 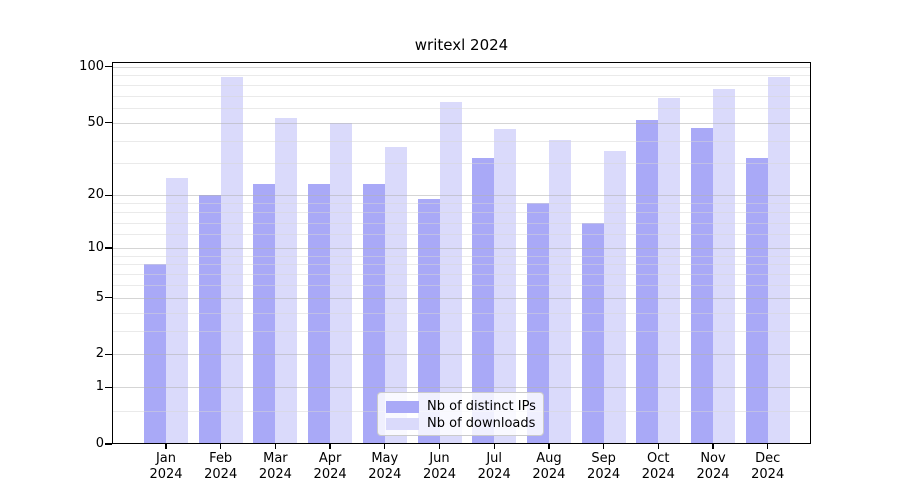 I want to click on bar-downloads-aug, so click(x=559, y=292).